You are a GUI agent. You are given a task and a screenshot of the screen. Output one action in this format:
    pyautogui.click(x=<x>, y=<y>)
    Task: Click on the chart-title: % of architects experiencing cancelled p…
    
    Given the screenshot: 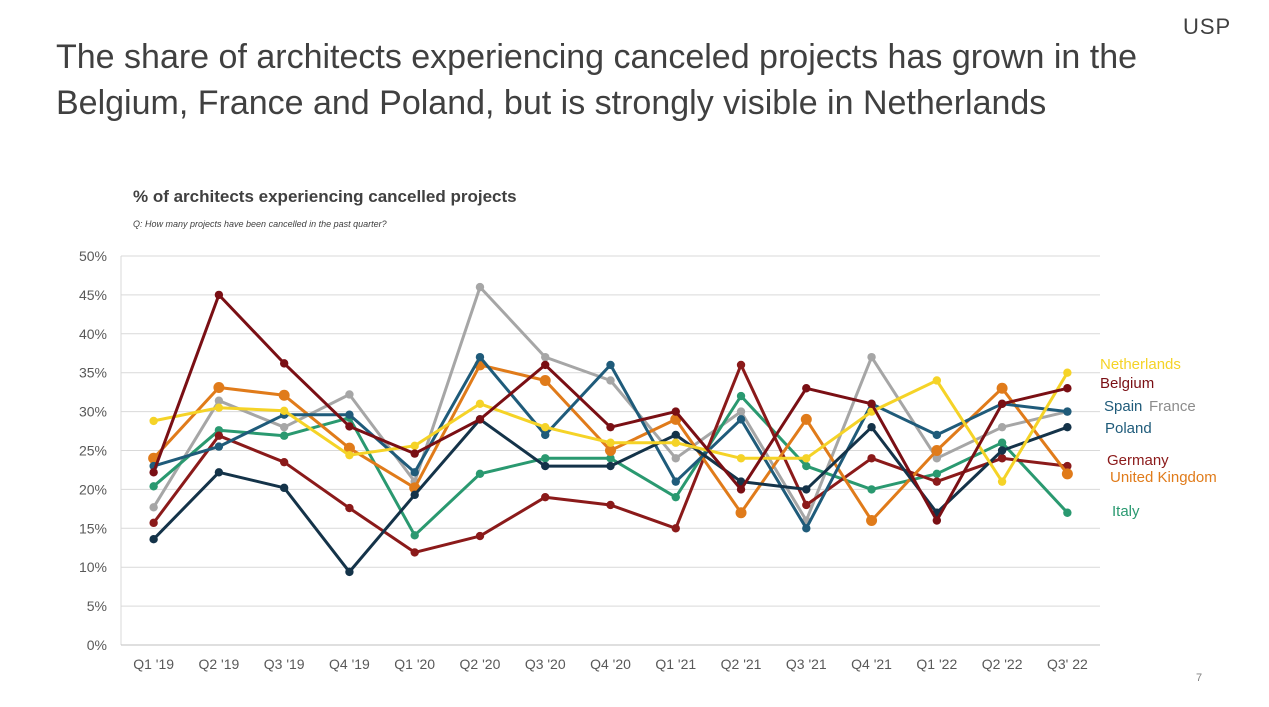 What is the action you would take?
    pyautogui.click(x=325, y=196)
    